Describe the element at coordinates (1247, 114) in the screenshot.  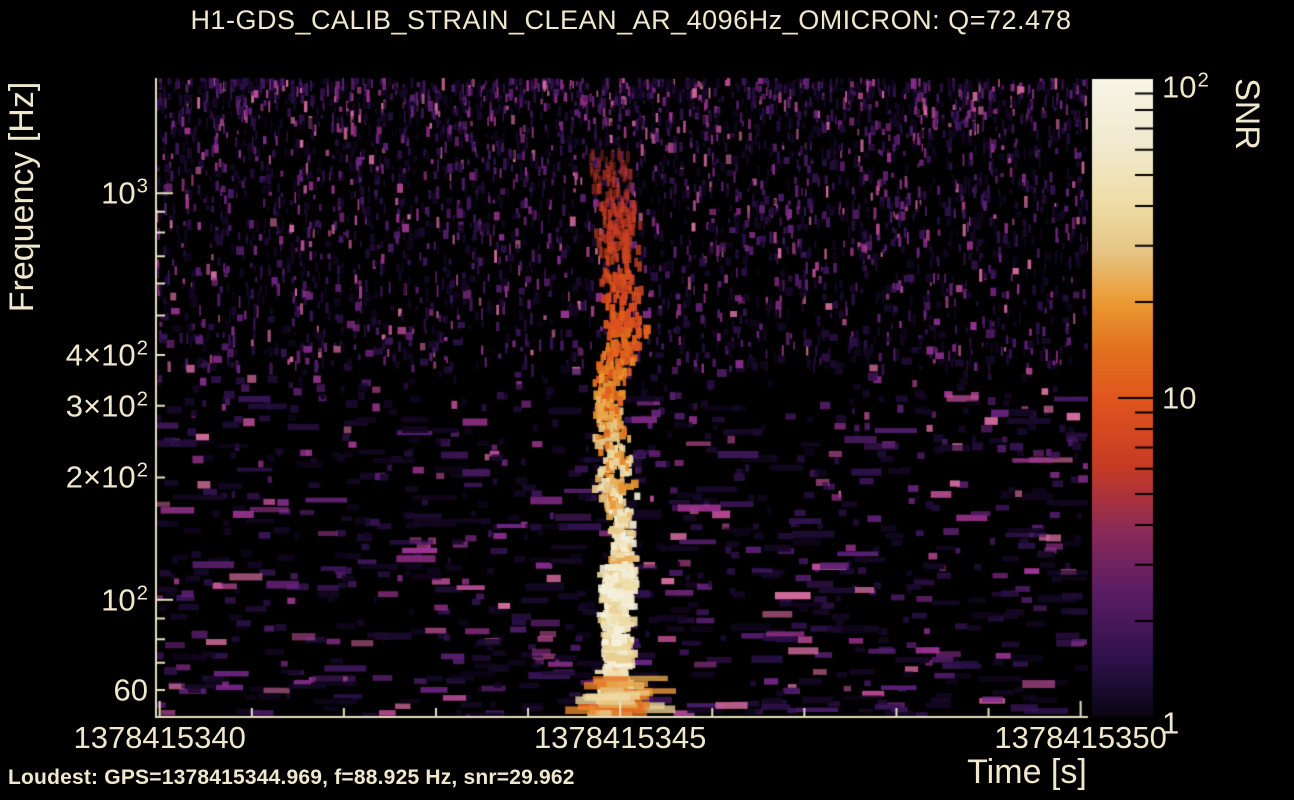
I see `colorbar-title: SNR` at that location.